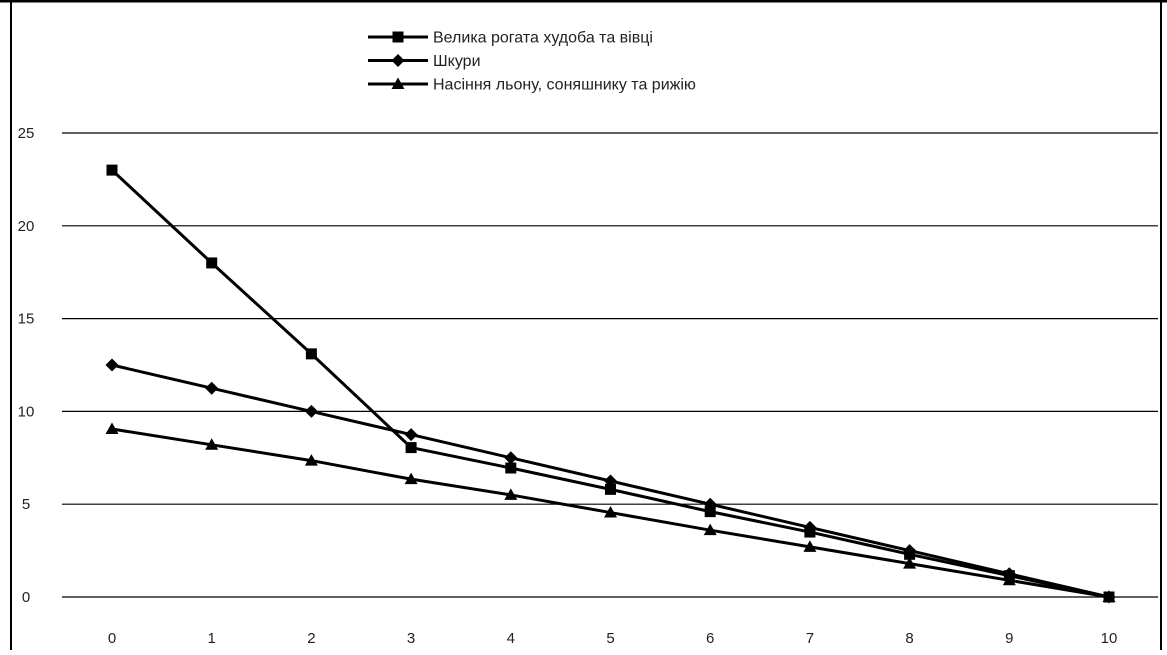 The height and width of the screenshot is (655, 1167). What do you see at coordinates (457, 61) in the screenshot?
I see `legend-label: Шкури` at bounding box center [457, 61].